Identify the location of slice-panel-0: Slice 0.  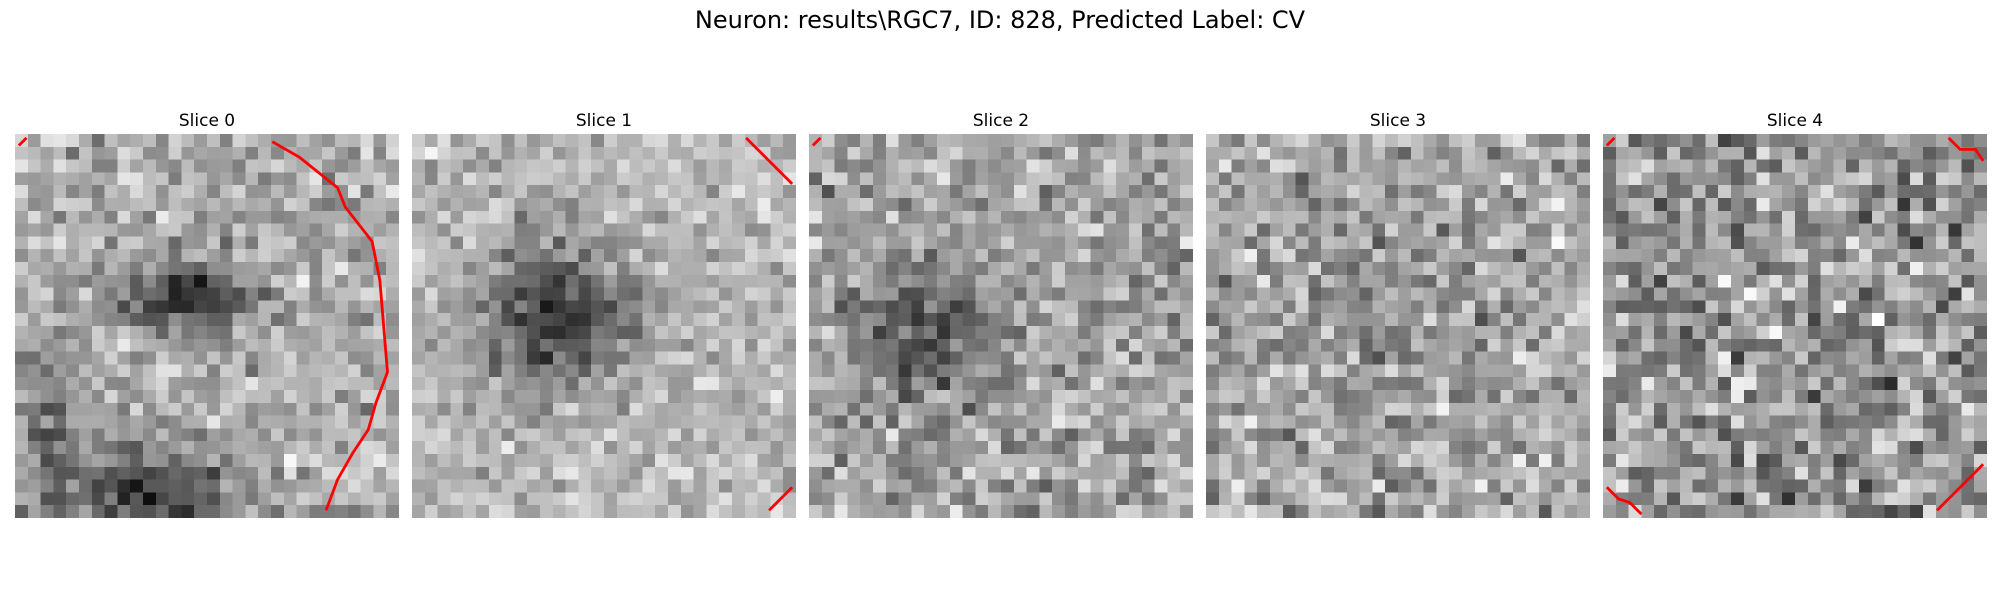
(207, 313).